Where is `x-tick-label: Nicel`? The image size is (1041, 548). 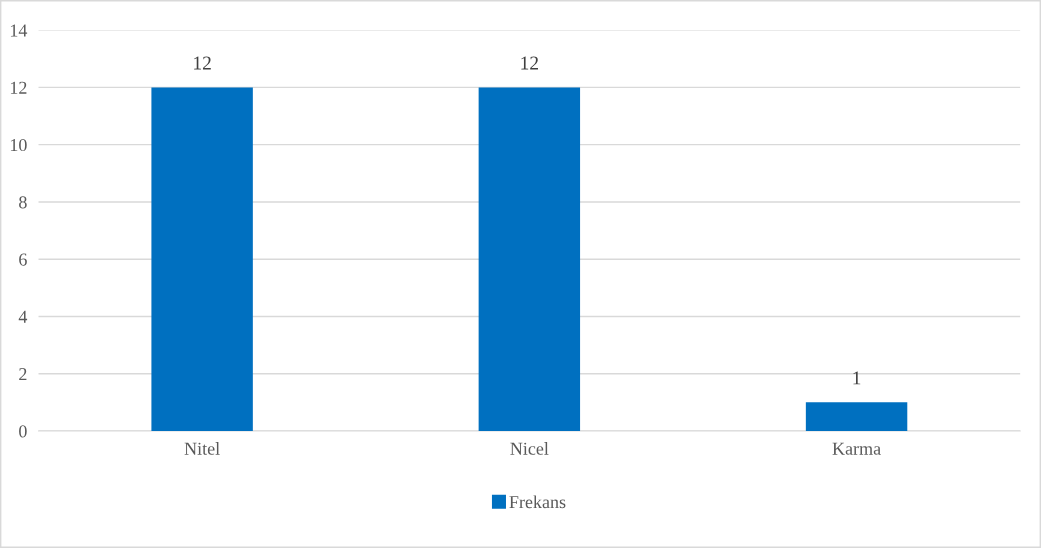
x-tick-label: Nicel is located at coordinates (529, 448).